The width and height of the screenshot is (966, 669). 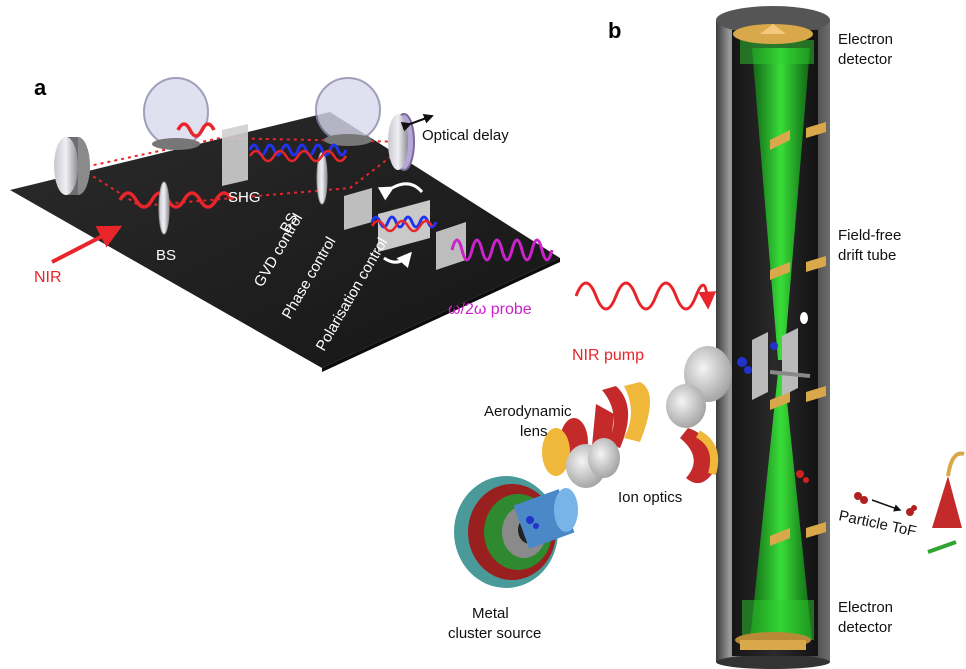 I want to click on metal-cluster-source, so click(x=516, y=532).